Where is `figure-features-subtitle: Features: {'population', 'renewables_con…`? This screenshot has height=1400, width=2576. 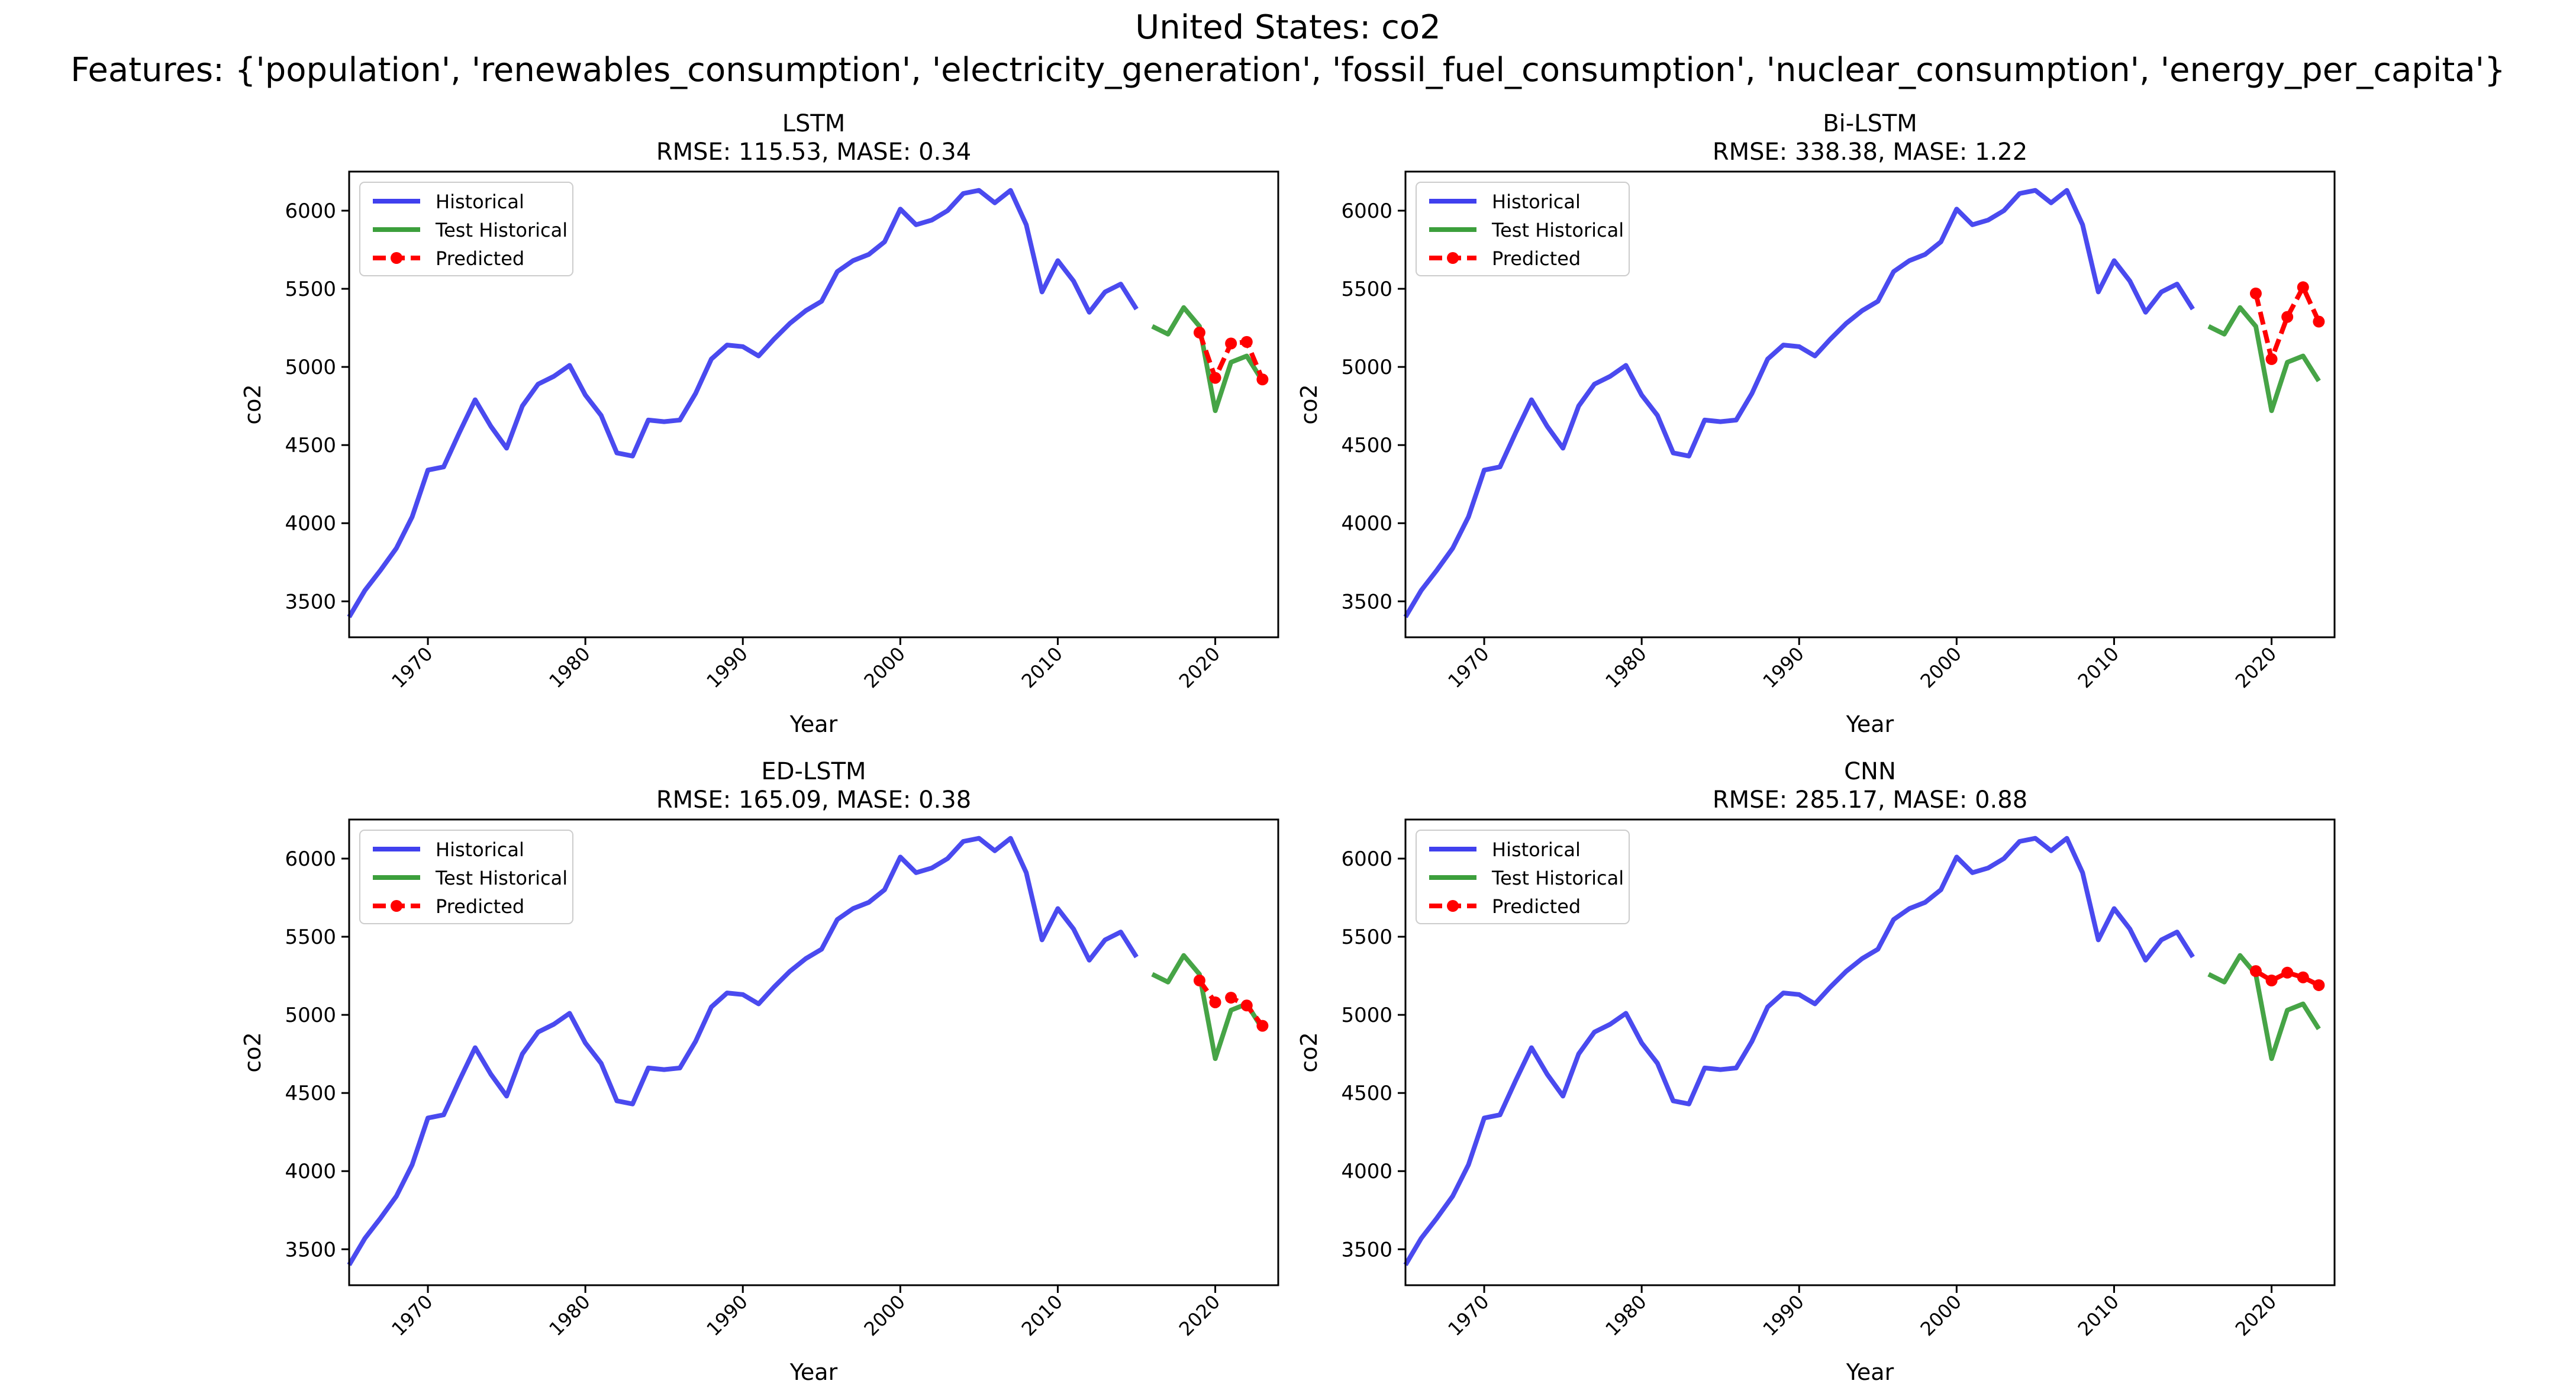 figure-features-subtitle: Features: {'population', 'renewables_con… is located at coordinates (1288, 70).